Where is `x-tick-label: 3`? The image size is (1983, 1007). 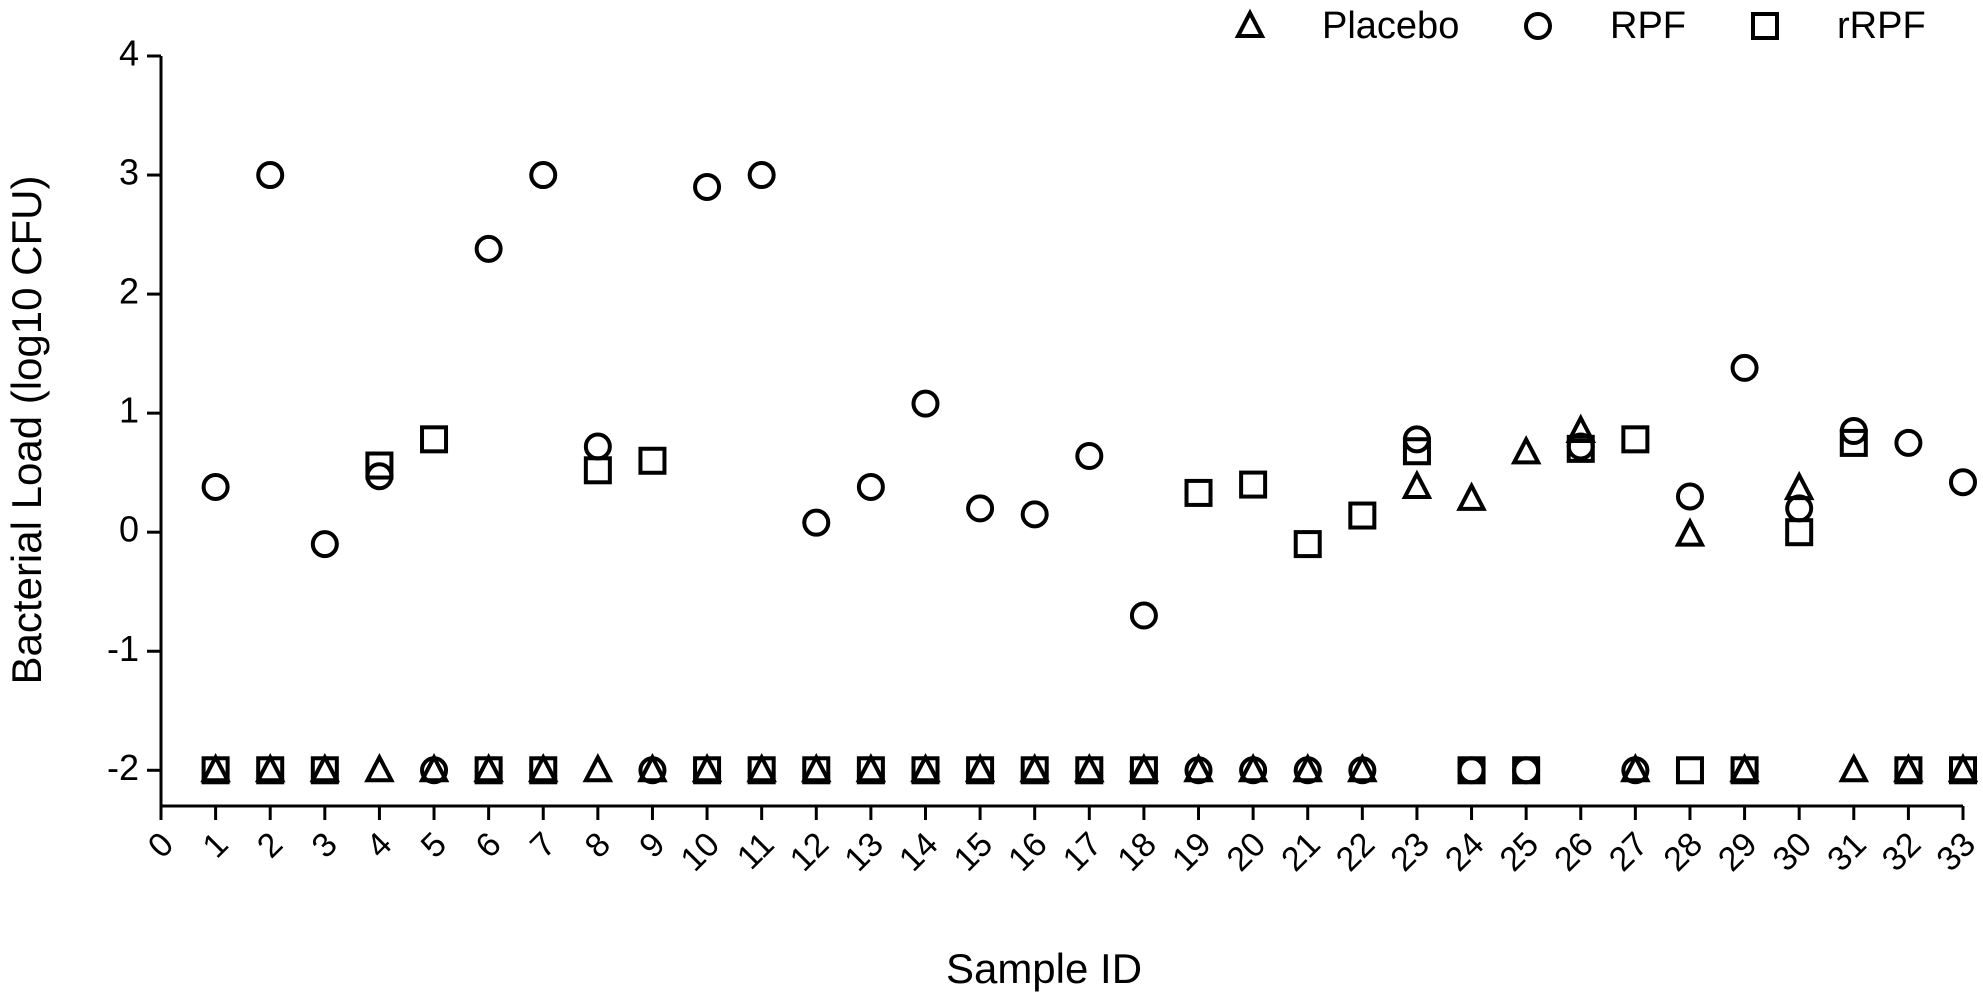
x-tick-label: 3 is located at coordinates (325, 845).